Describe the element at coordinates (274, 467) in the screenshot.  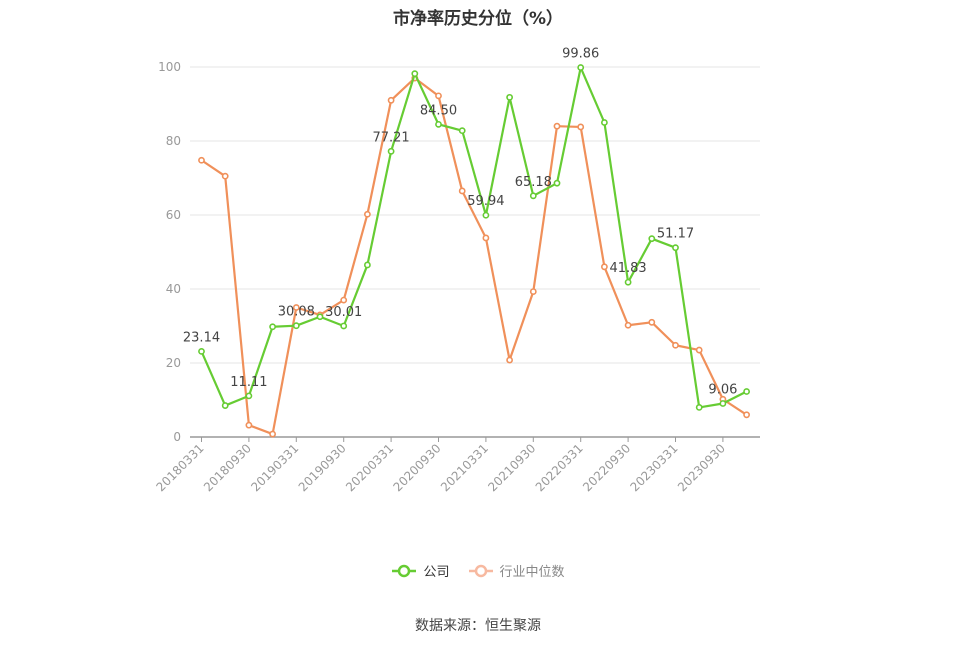
I see `x-tick-label: 20190331` at that location.